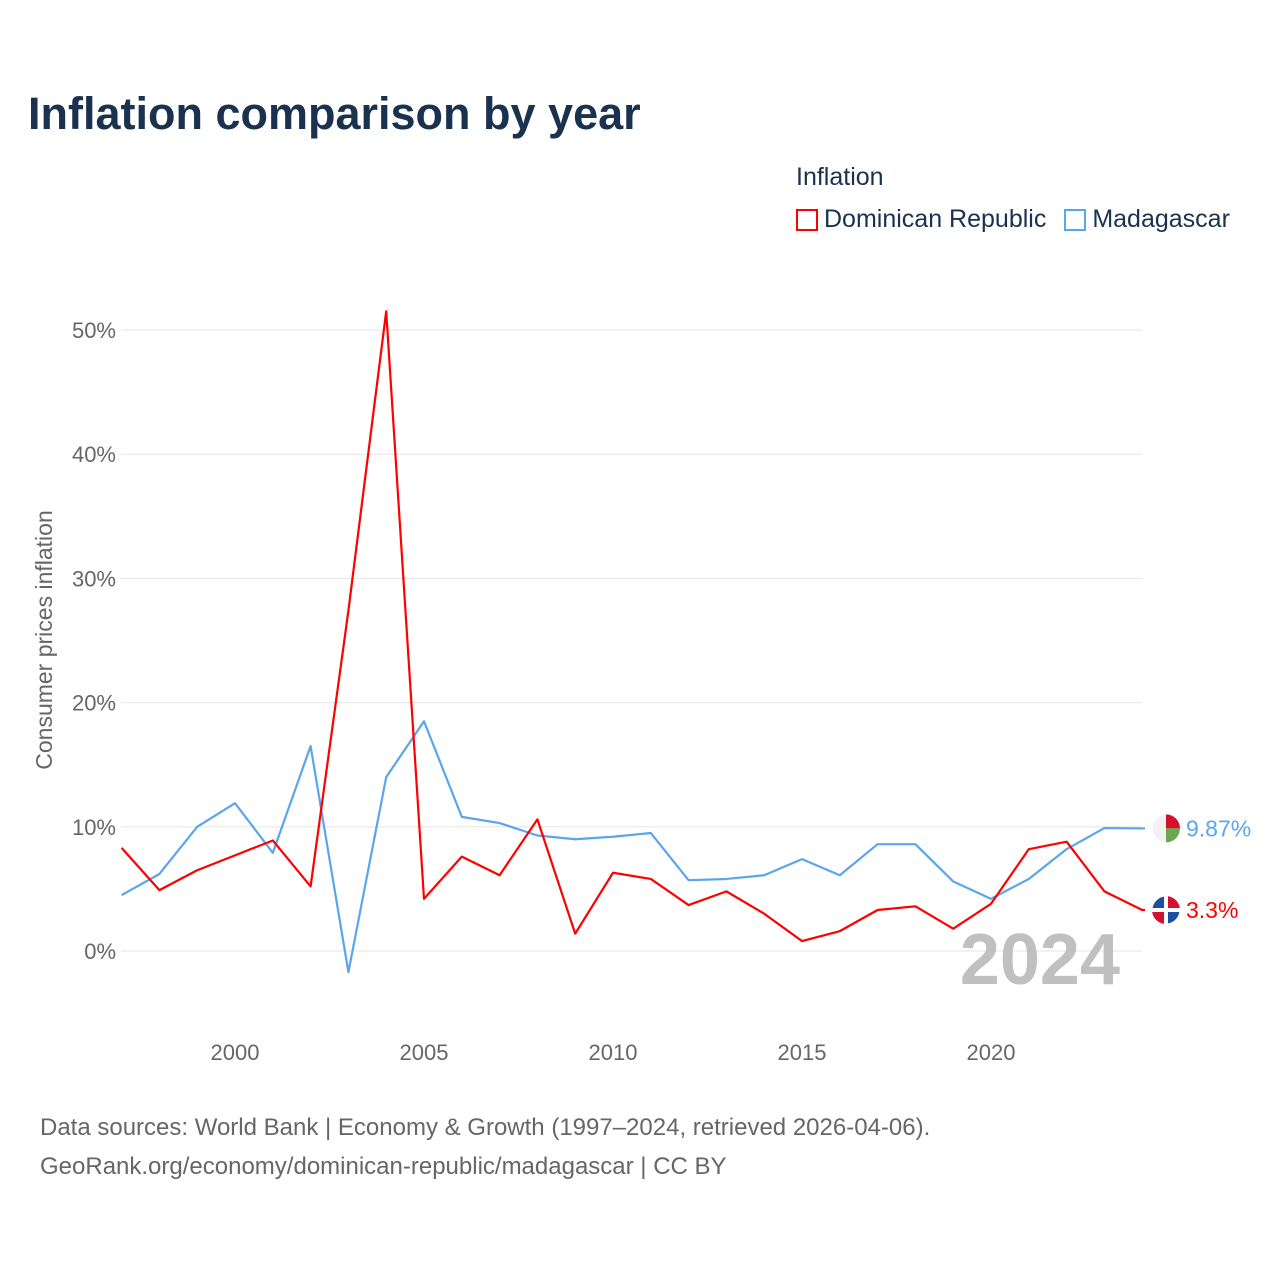  I want to click on legend-label: Madagascar, so click(1161, 219).